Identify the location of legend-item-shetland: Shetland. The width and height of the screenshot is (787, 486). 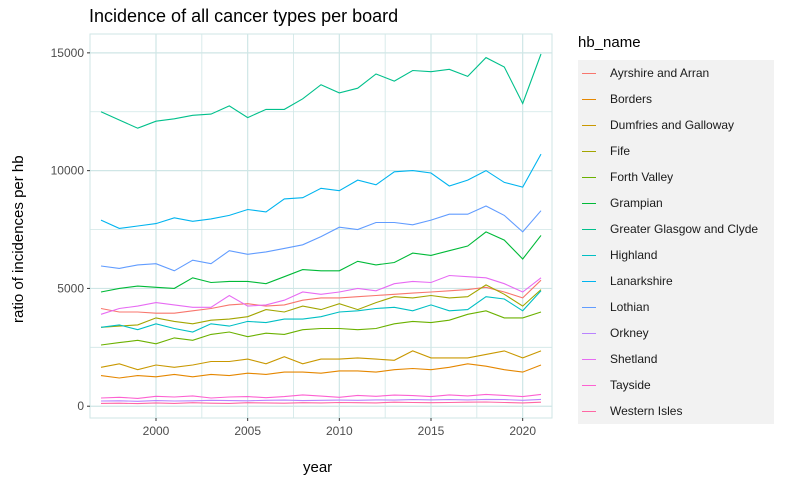
(676, 359).